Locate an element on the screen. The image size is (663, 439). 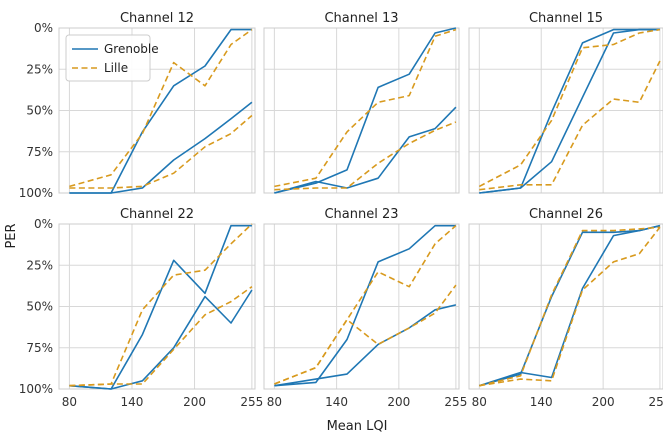
legend: Grenoble Lille is located at coordinates (112, 58).